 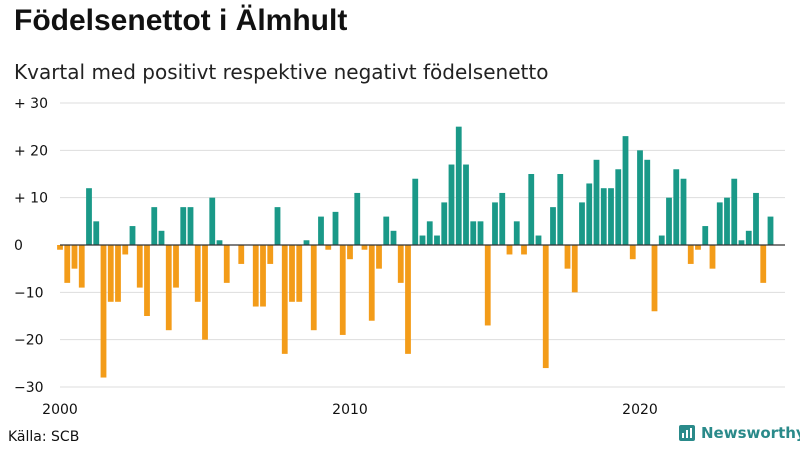 What do you see at coordinates (29, 388) in the screenshot?
I see `y-tick-label: −30` at bounding box center [29, 388].